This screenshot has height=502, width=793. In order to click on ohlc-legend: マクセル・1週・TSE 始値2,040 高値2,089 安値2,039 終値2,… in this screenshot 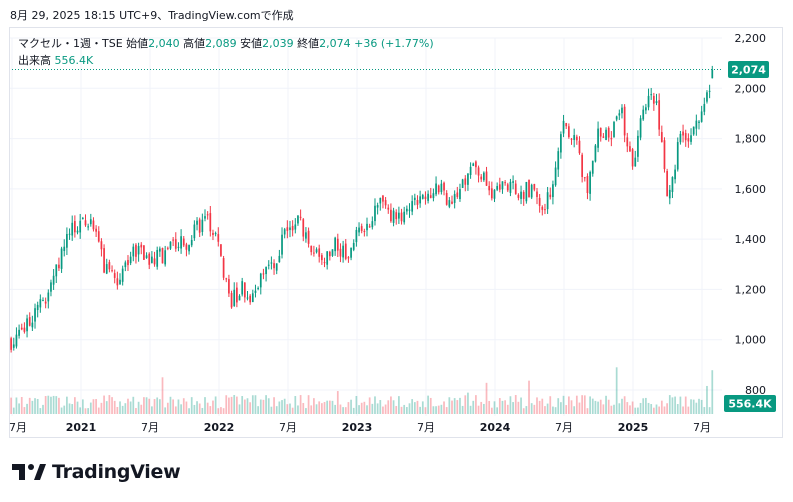, I will do `click(226, 43)`.